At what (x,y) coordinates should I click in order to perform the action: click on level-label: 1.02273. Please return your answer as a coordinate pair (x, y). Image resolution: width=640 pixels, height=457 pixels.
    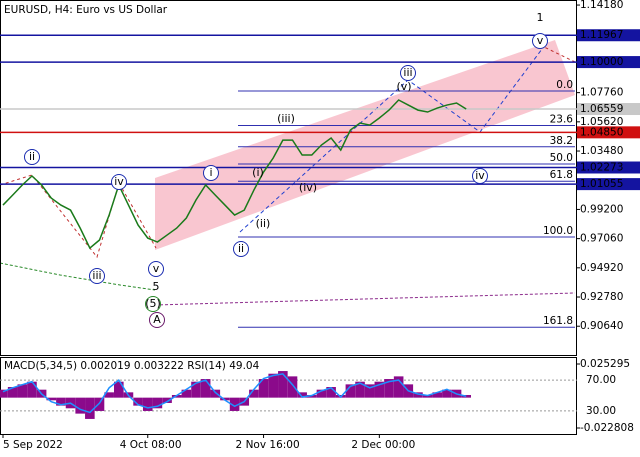
    Looking at the image, I should click on (601, 167).